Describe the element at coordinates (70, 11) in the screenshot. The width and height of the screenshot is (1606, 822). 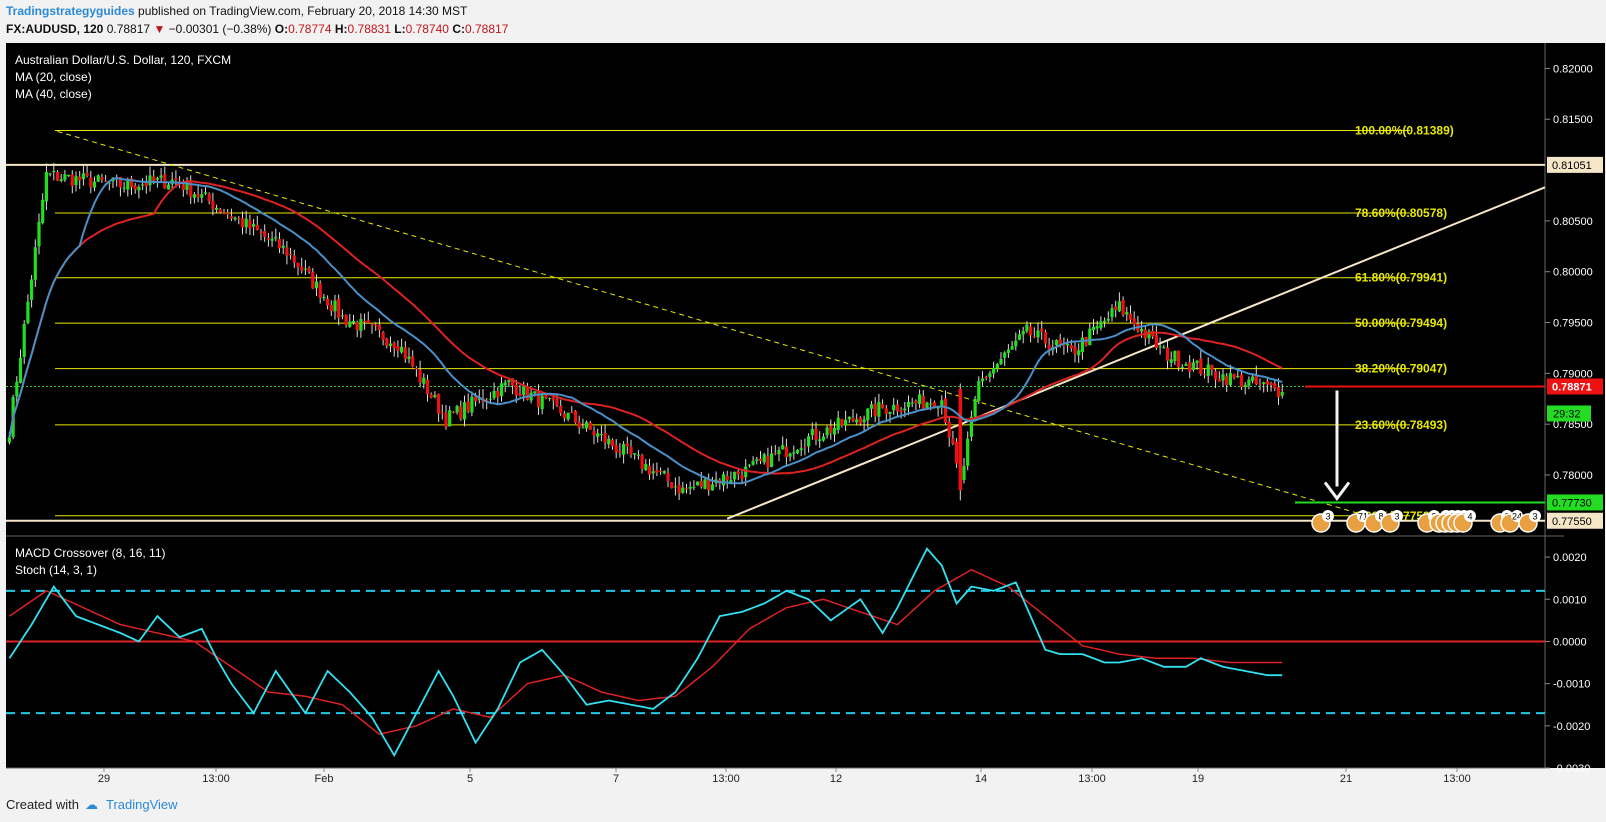
I see `author-link: Tradingstrategyguides` at that location.